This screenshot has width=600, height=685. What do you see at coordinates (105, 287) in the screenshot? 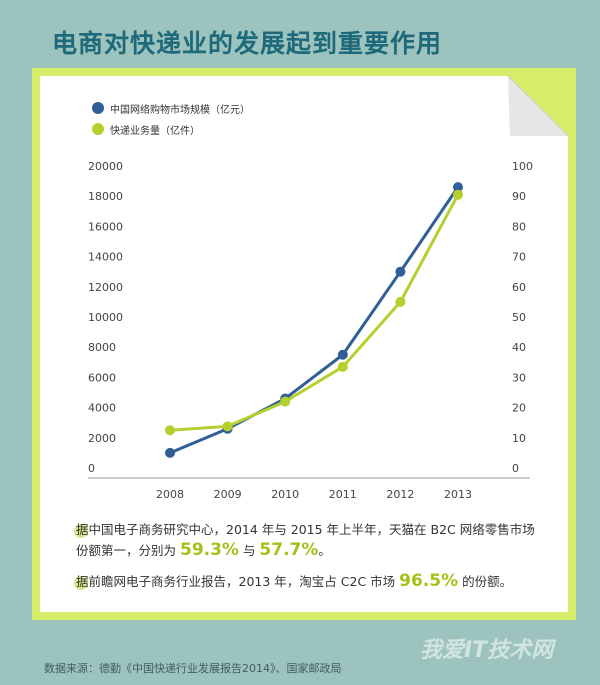
I see `left-tick-label: 12000` at bounding box center [105, 287].